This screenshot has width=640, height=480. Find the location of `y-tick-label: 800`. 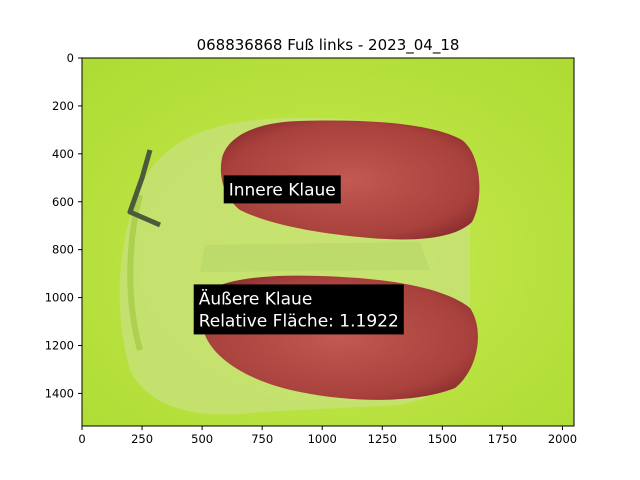

y-tick-label: 800 is located at coordinates (63, 250).